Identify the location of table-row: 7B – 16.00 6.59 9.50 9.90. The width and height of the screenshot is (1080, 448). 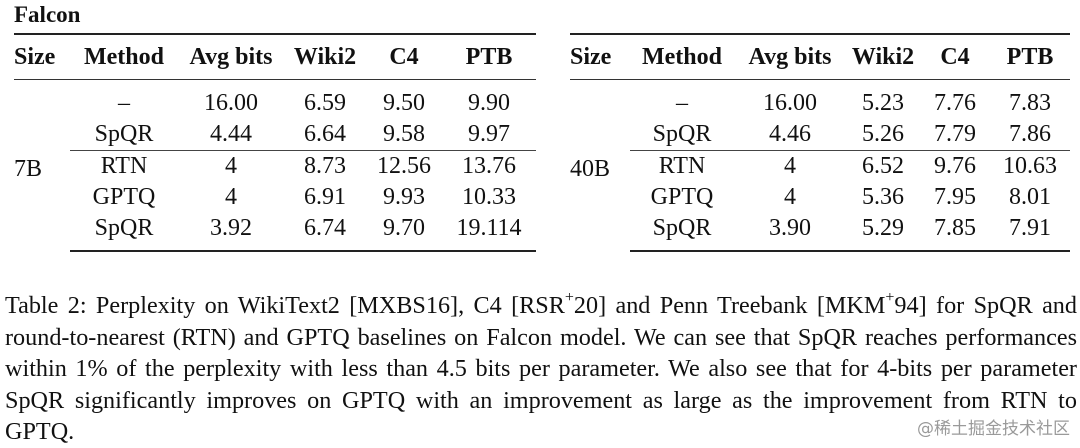
(275, 131).